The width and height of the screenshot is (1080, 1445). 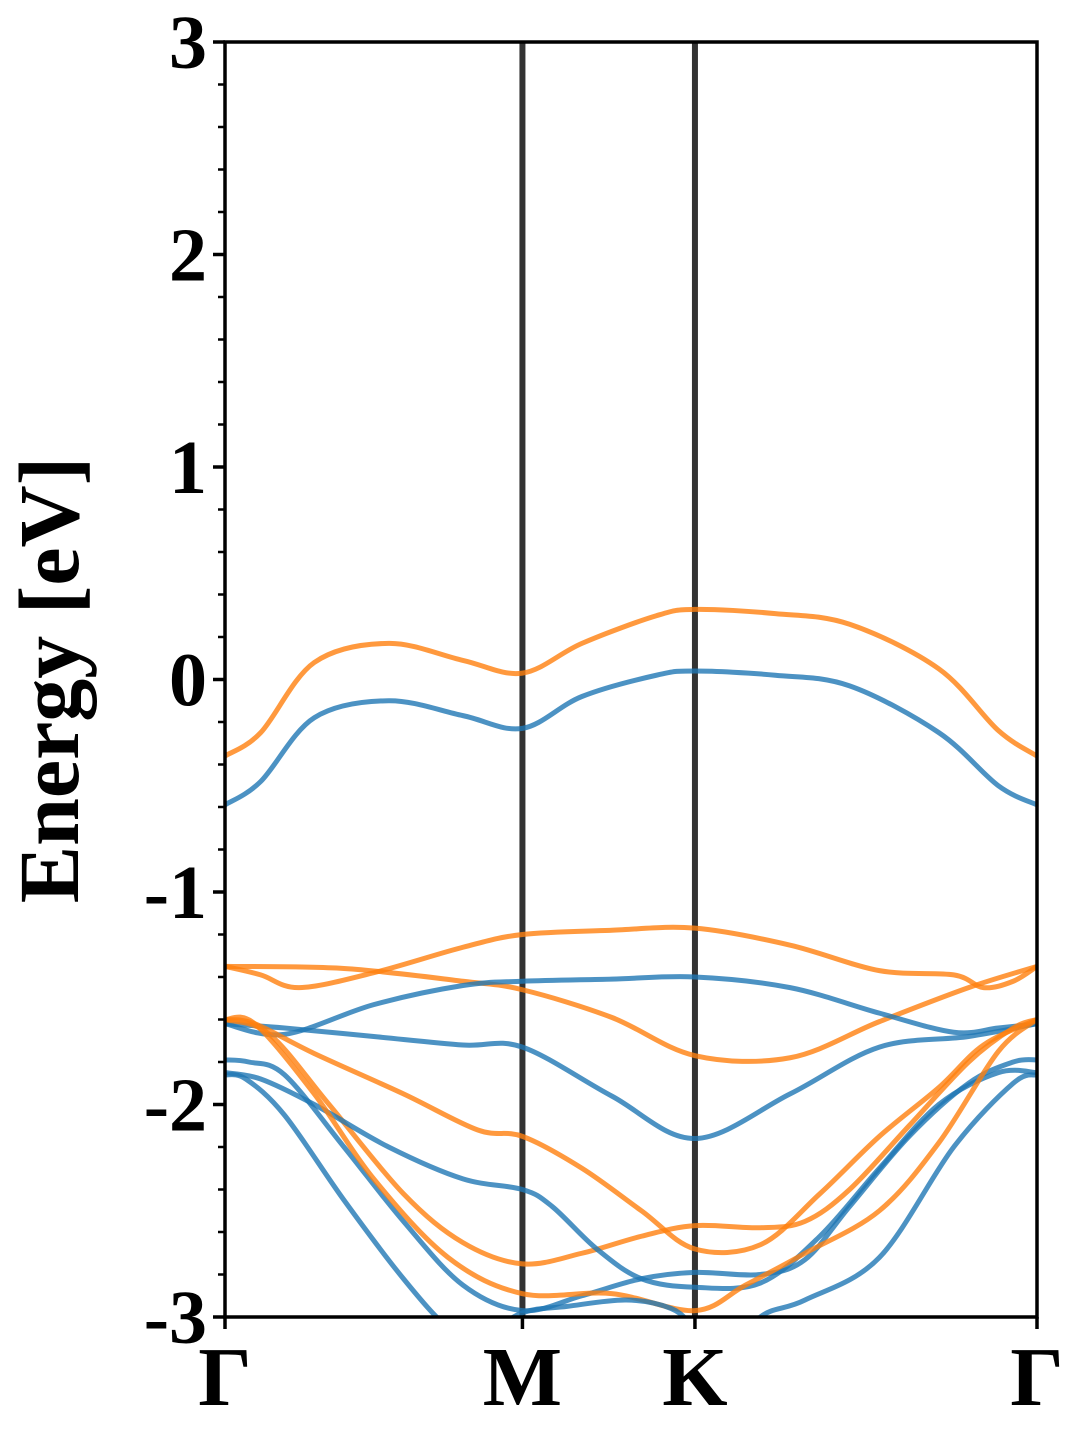 What do you see at coordinates (188, 468) in the screenshot?
I see `y-tick-label: 1` at bounding box center [188, 468].